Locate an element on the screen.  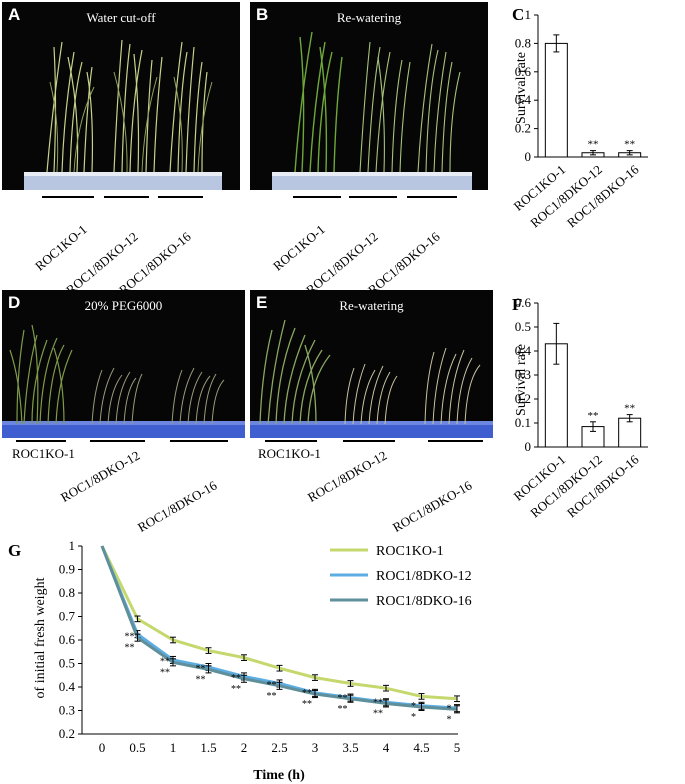
panel-e-title: Re-watering is located at coordinates (371, 305).